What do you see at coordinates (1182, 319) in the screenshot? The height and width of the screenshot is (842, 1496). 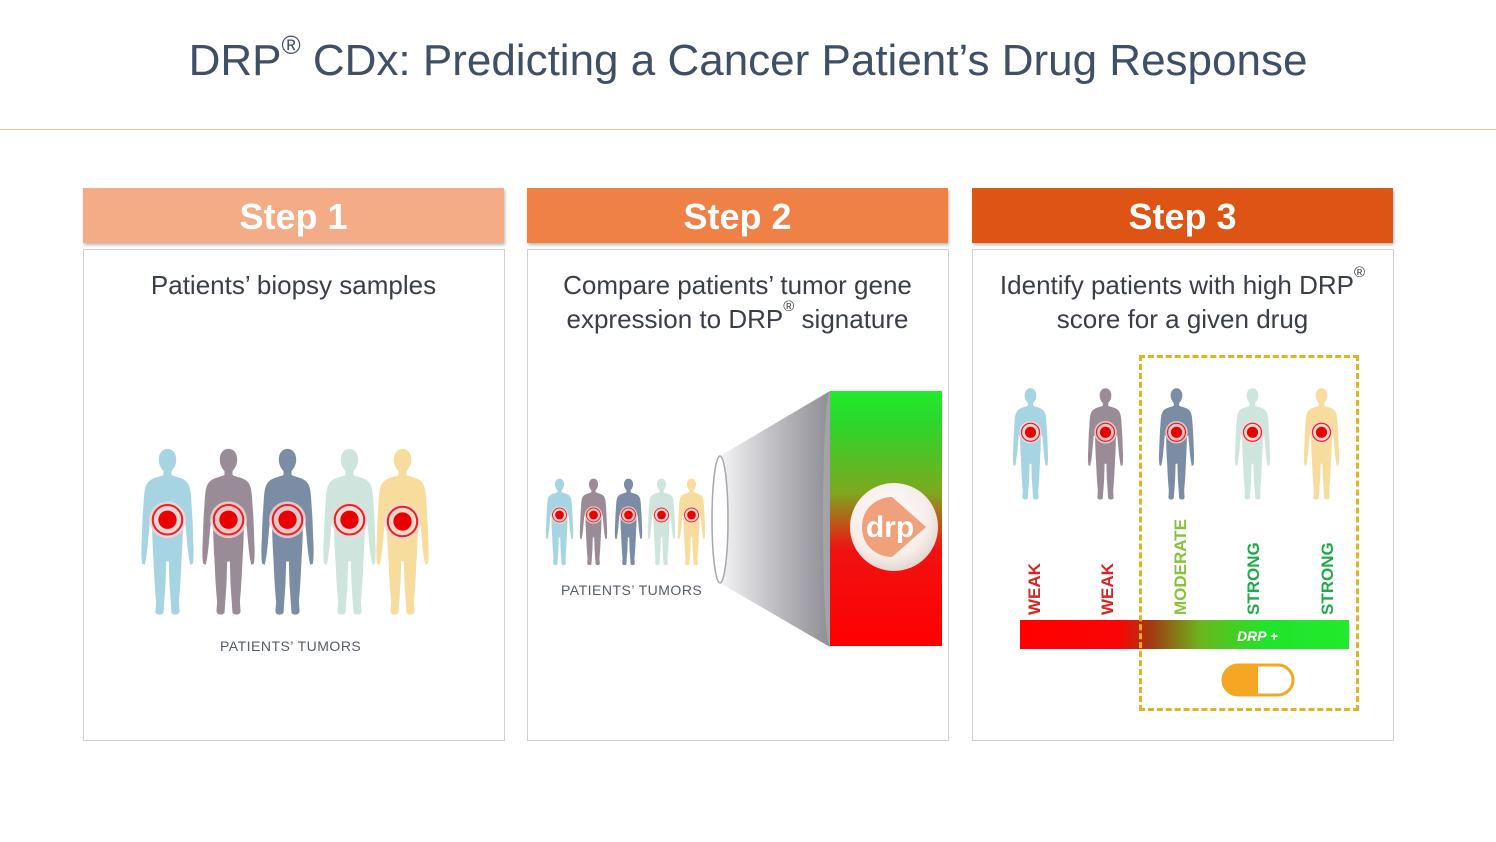 I see `step-3-text-line-2: score for a given drug` at bounding box center [1182, 319].